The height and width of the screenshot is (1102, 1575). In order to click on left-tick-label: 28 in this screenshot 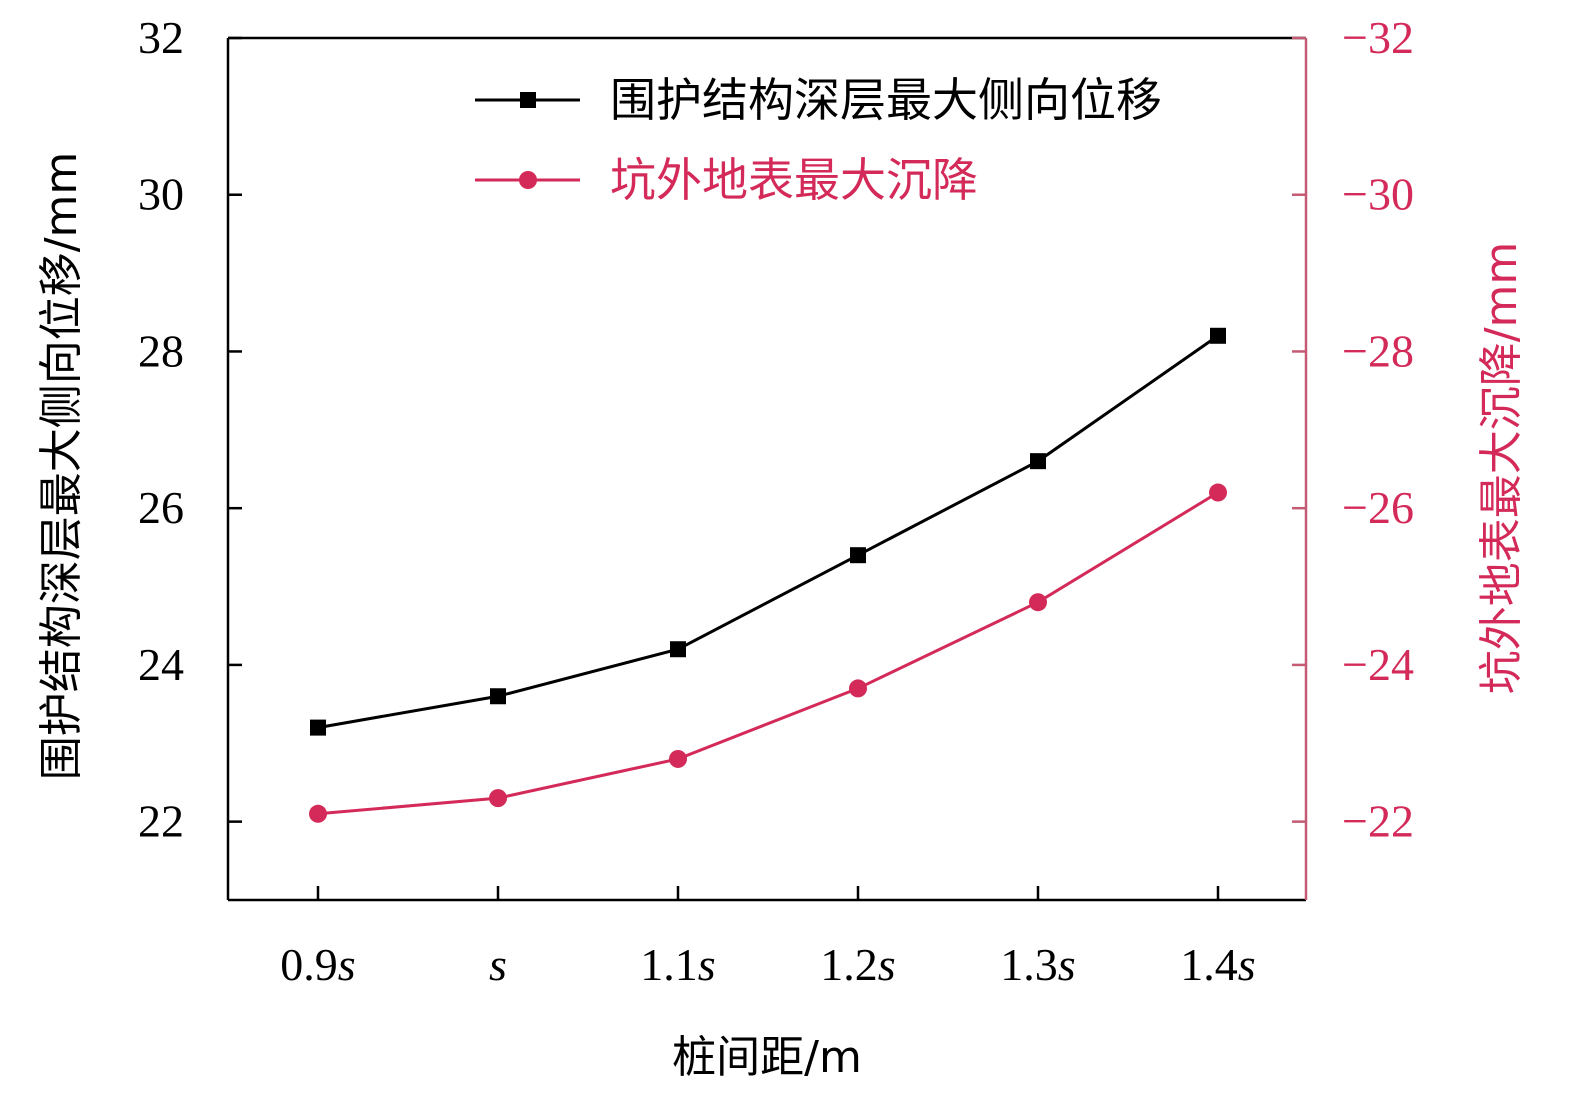, I will do `click(161, 350)`.